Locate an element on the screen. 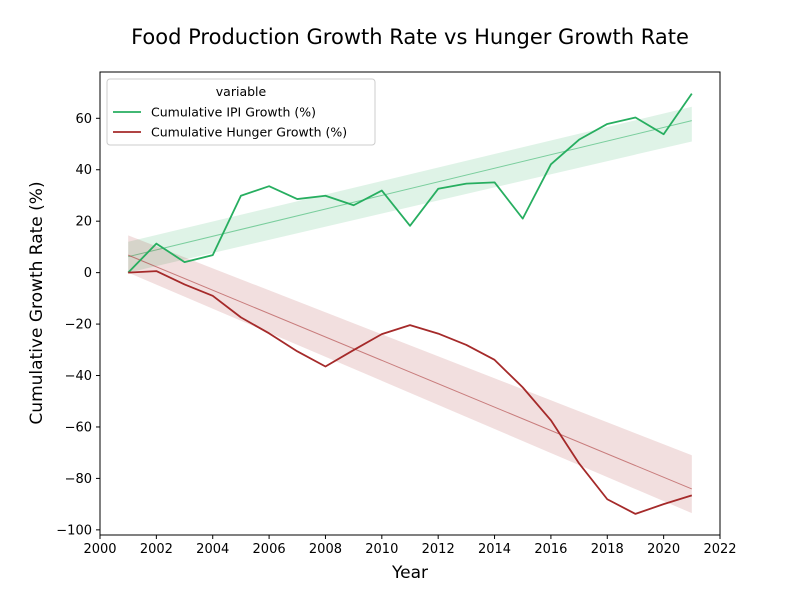  x-tick-label: 2006 is located at coordinates (269, 549).